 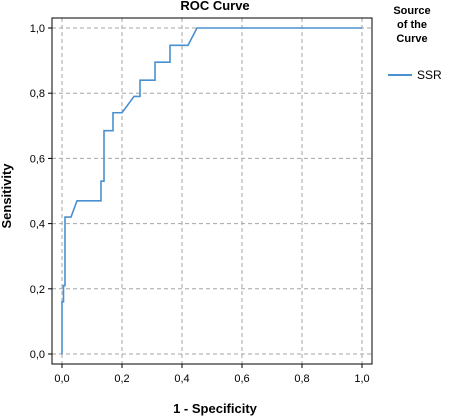 What do you see at coordinates (7, 196) in the screenshot?
I see `y-axis-label: Sensitivity` at bounding box center [7, 196].